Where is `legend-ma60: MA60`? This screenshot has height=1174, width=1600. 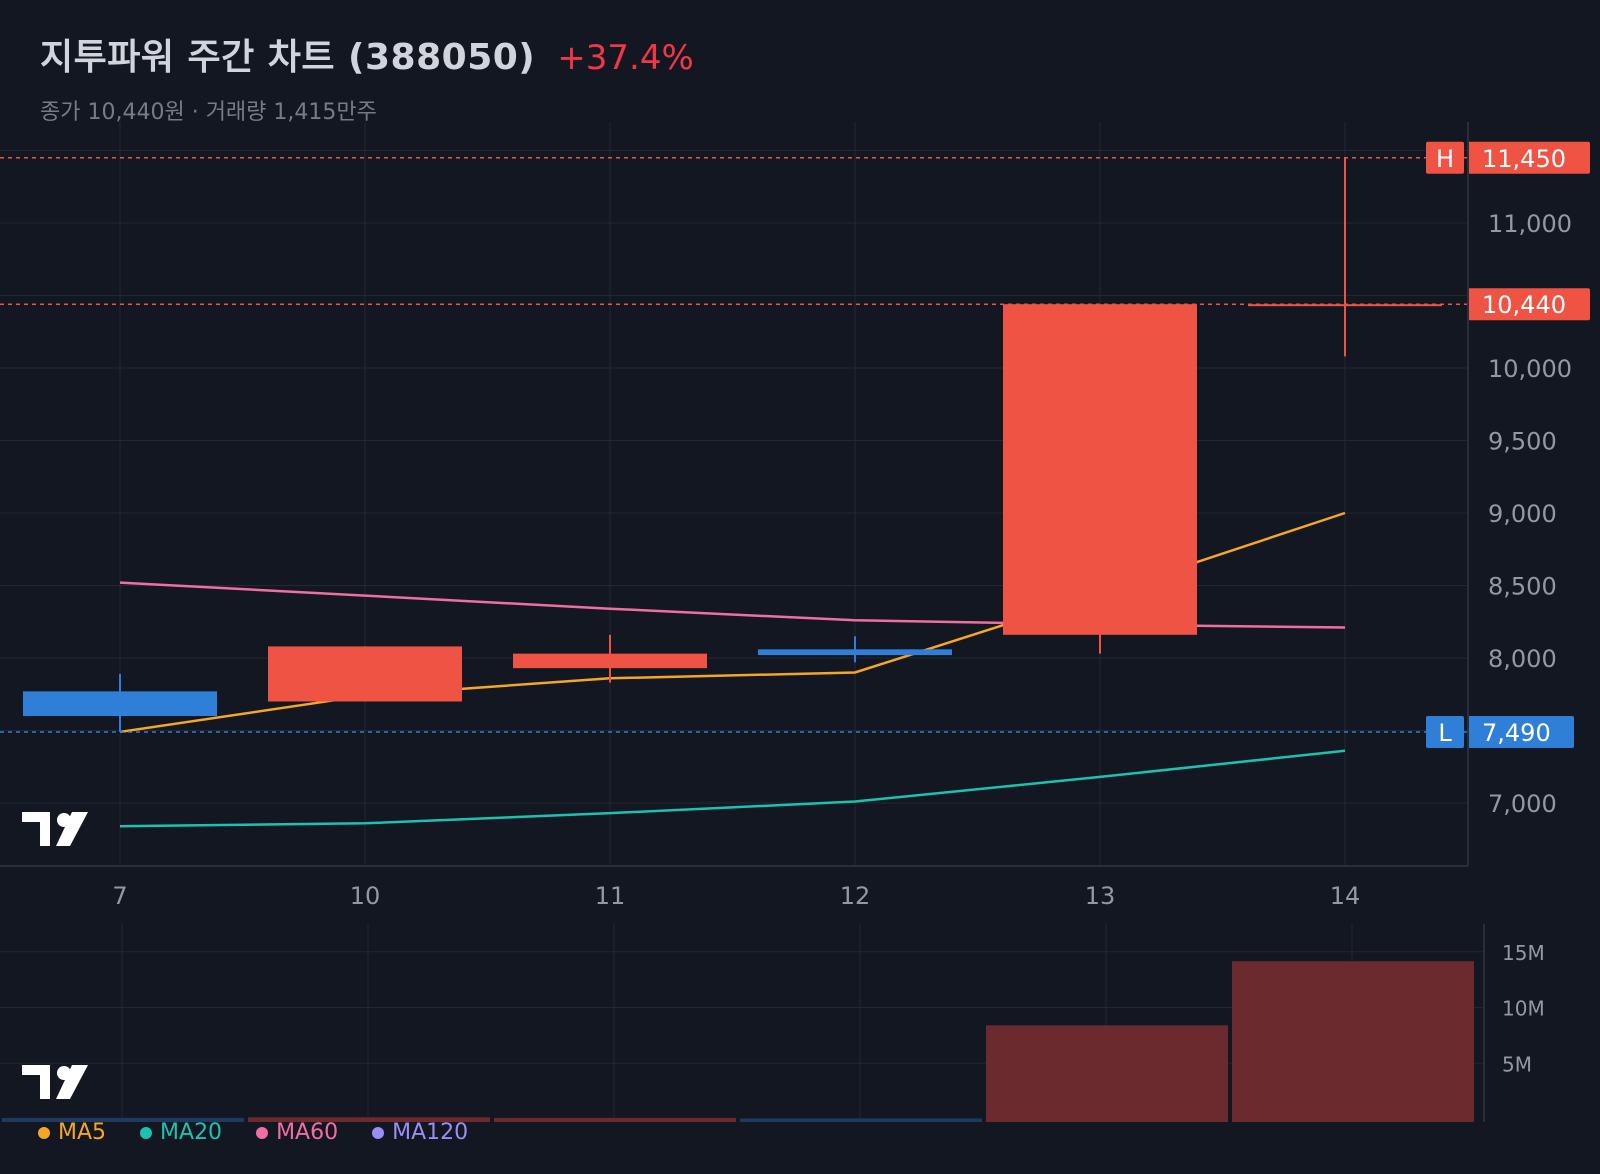
legend-ma60: MA60 is located at coordinates (297, 1132).